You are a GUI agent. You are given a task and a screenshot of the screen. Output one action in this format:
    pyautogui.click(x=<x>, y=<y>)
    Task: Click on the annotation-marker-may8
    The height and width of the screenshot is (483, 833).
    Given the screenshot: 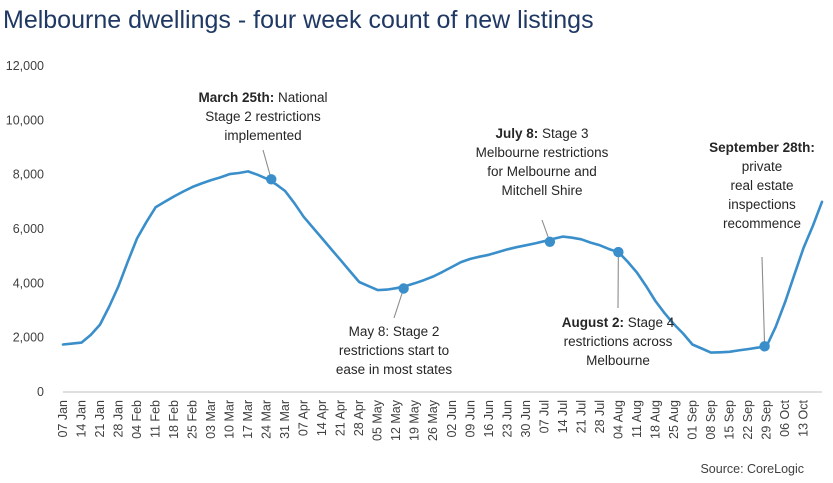 What is the action you would take?
    pyautogui.click(x=403, y=288)
    